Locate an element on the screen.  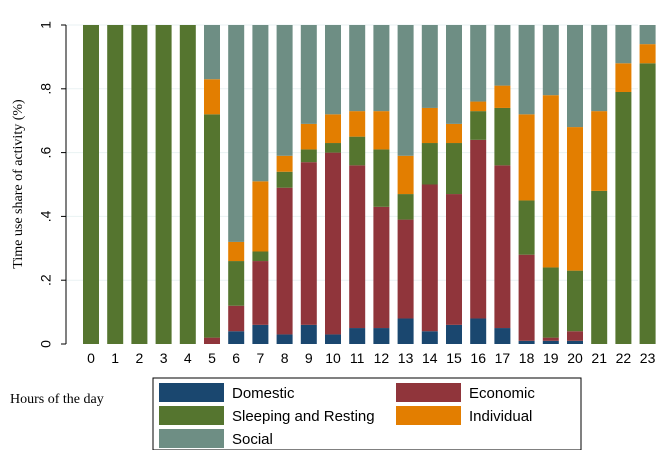
legend-label: Sleeping and Resting is located at coordinates (303, 416).